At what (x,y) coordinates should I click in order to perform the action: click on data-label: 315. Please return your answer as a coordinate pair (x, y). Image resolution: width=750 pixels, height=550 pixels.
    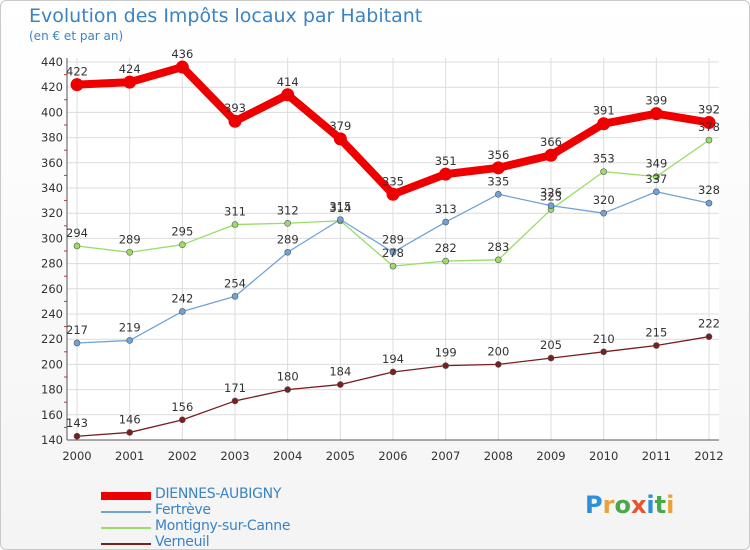
    Looking at the image, I should click on (340, 207).